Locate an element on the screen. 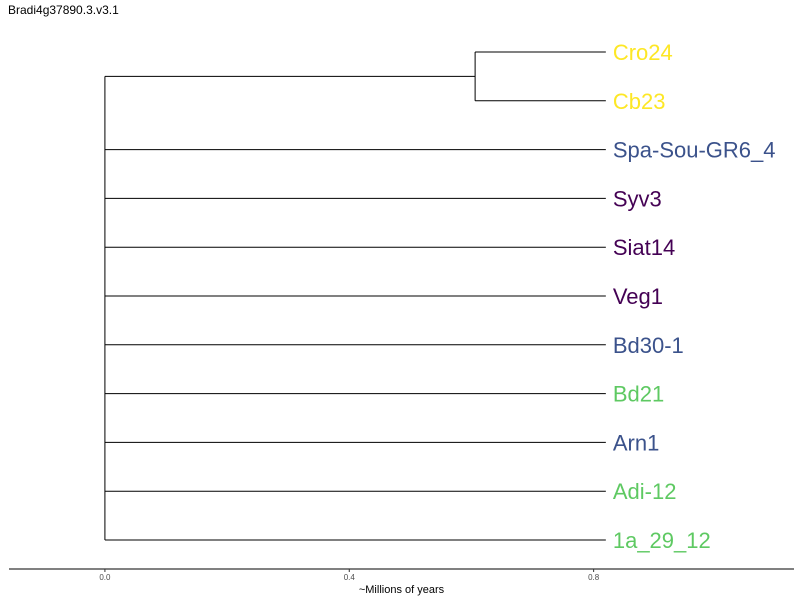 Image resolution: width=800 pixels, height=600 pixels. x-tick-label: 0.4 is located at coordinates (350, 577).